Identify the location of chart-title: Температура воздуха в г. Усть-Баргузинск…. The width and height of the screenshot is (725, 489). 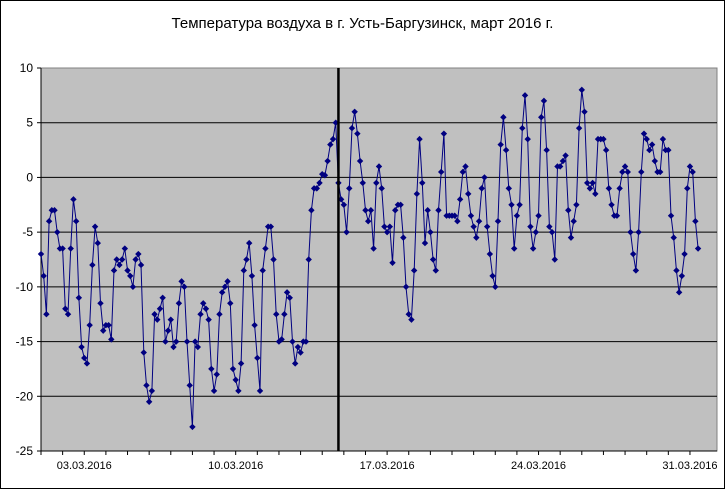
(362, 23).